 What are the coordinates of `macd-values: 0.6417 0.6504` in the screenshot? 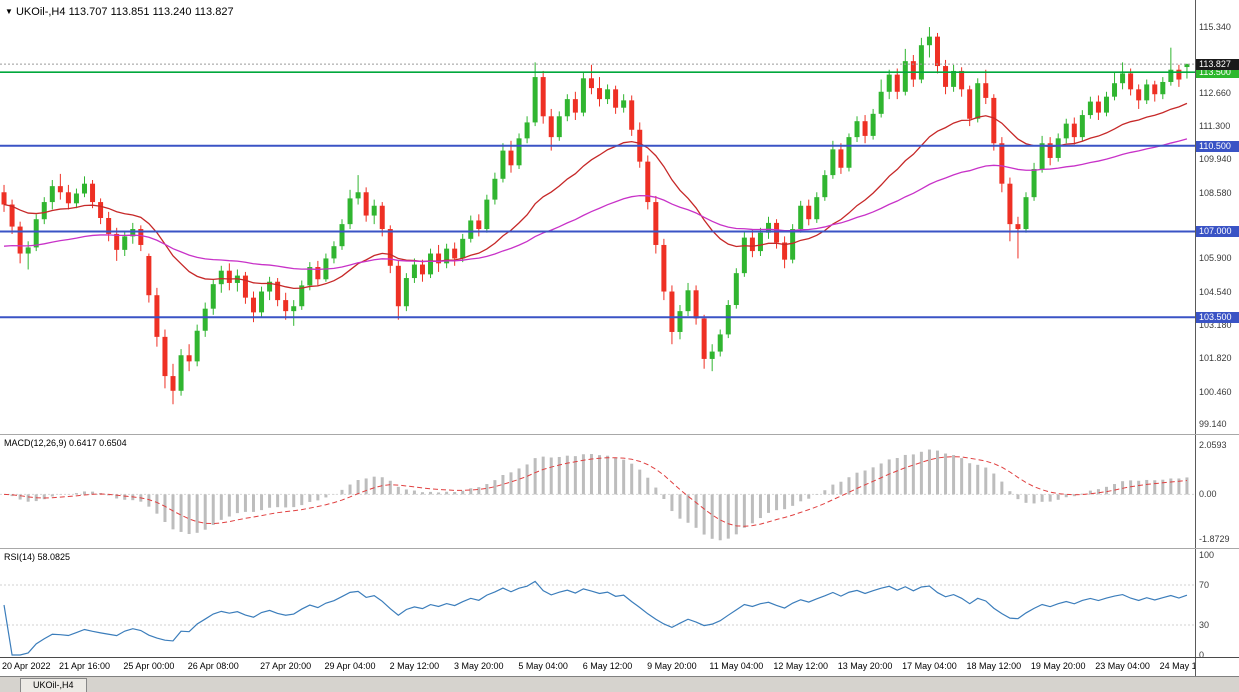 It's located at (98, 443).